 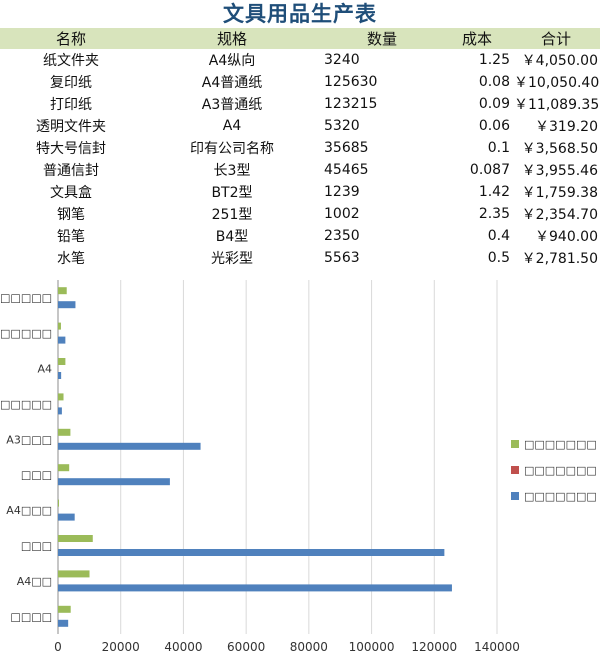 What do you see at coordinates (559, 149) in the screenshot?
I see `cell-total: ￥3,568.50` at bounding box center [559, 149].